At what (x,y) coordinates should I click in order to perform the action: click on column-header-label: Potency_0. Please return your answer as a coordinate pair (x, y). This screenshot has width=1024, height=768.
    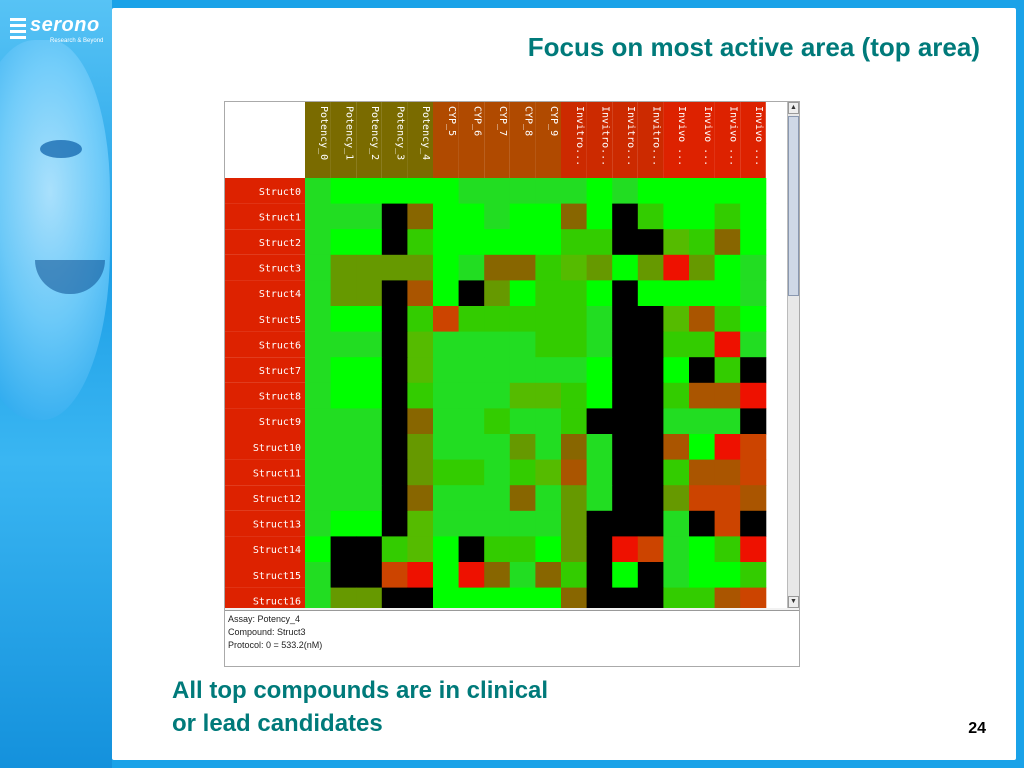
    Looking at the image, I should click on (323, 133).